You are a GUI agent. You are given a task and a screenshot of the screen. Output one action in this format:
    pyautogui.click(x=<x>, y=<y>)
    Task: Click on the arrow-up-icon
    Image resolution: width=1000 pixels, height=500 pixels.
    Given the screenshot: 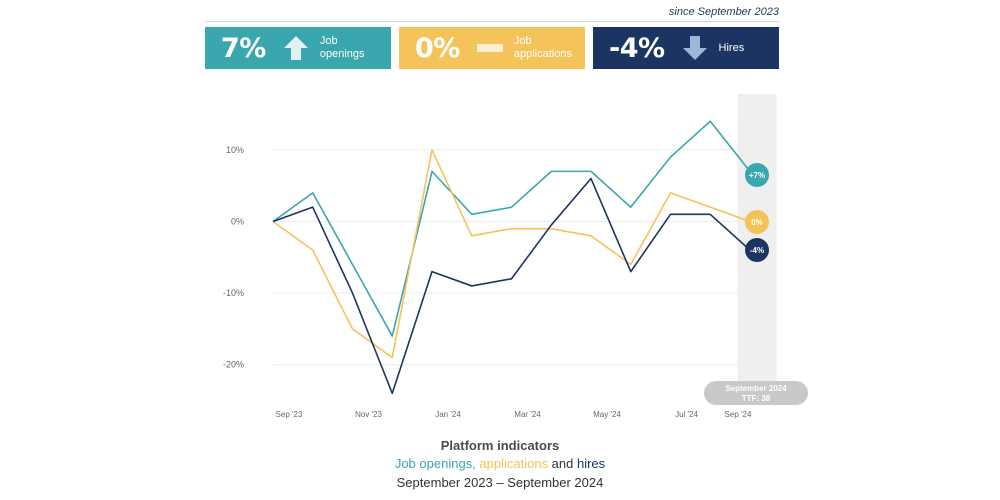 What is the action you would take?
    pyautogui.click(x=296, y=48)
    